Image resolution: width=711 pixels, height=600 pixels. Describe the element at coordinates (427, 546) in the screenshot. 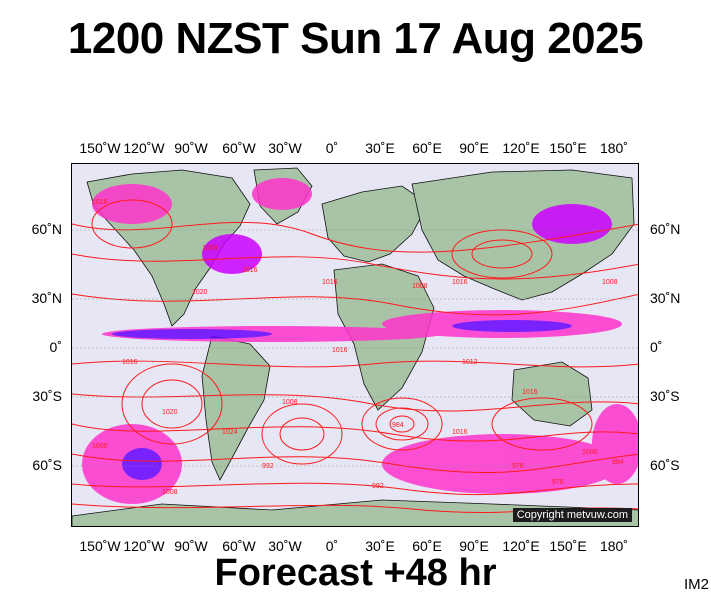

I see `lon-label-bottom: 60˚E` at that location.